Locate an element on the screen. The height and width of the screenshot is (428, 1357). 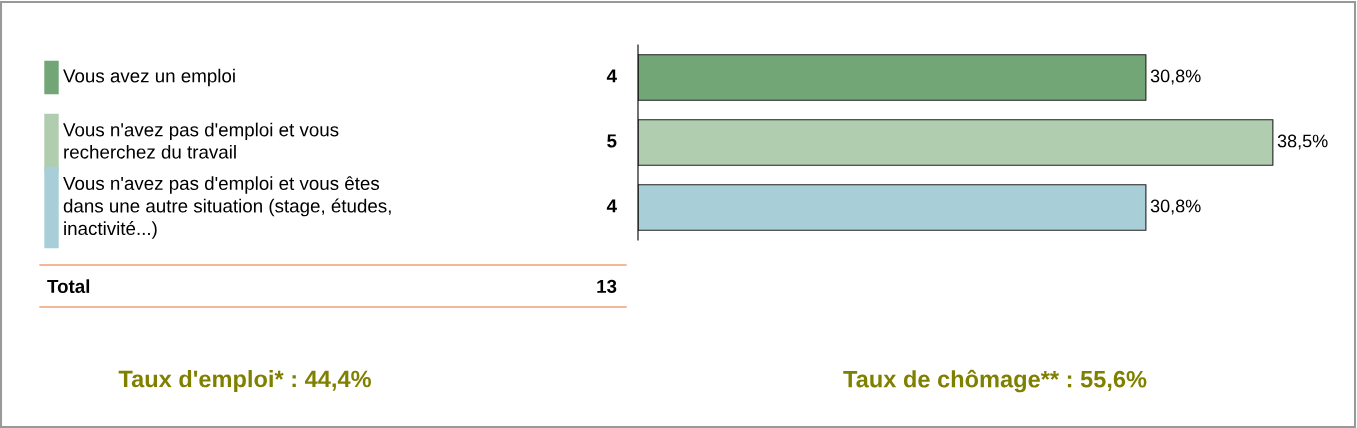
y-tick-label: Vous n'avez pas d'emploi et vous êtes dans une autre situation (stage, études, inactivité...) is located at coordinates (227, 207).